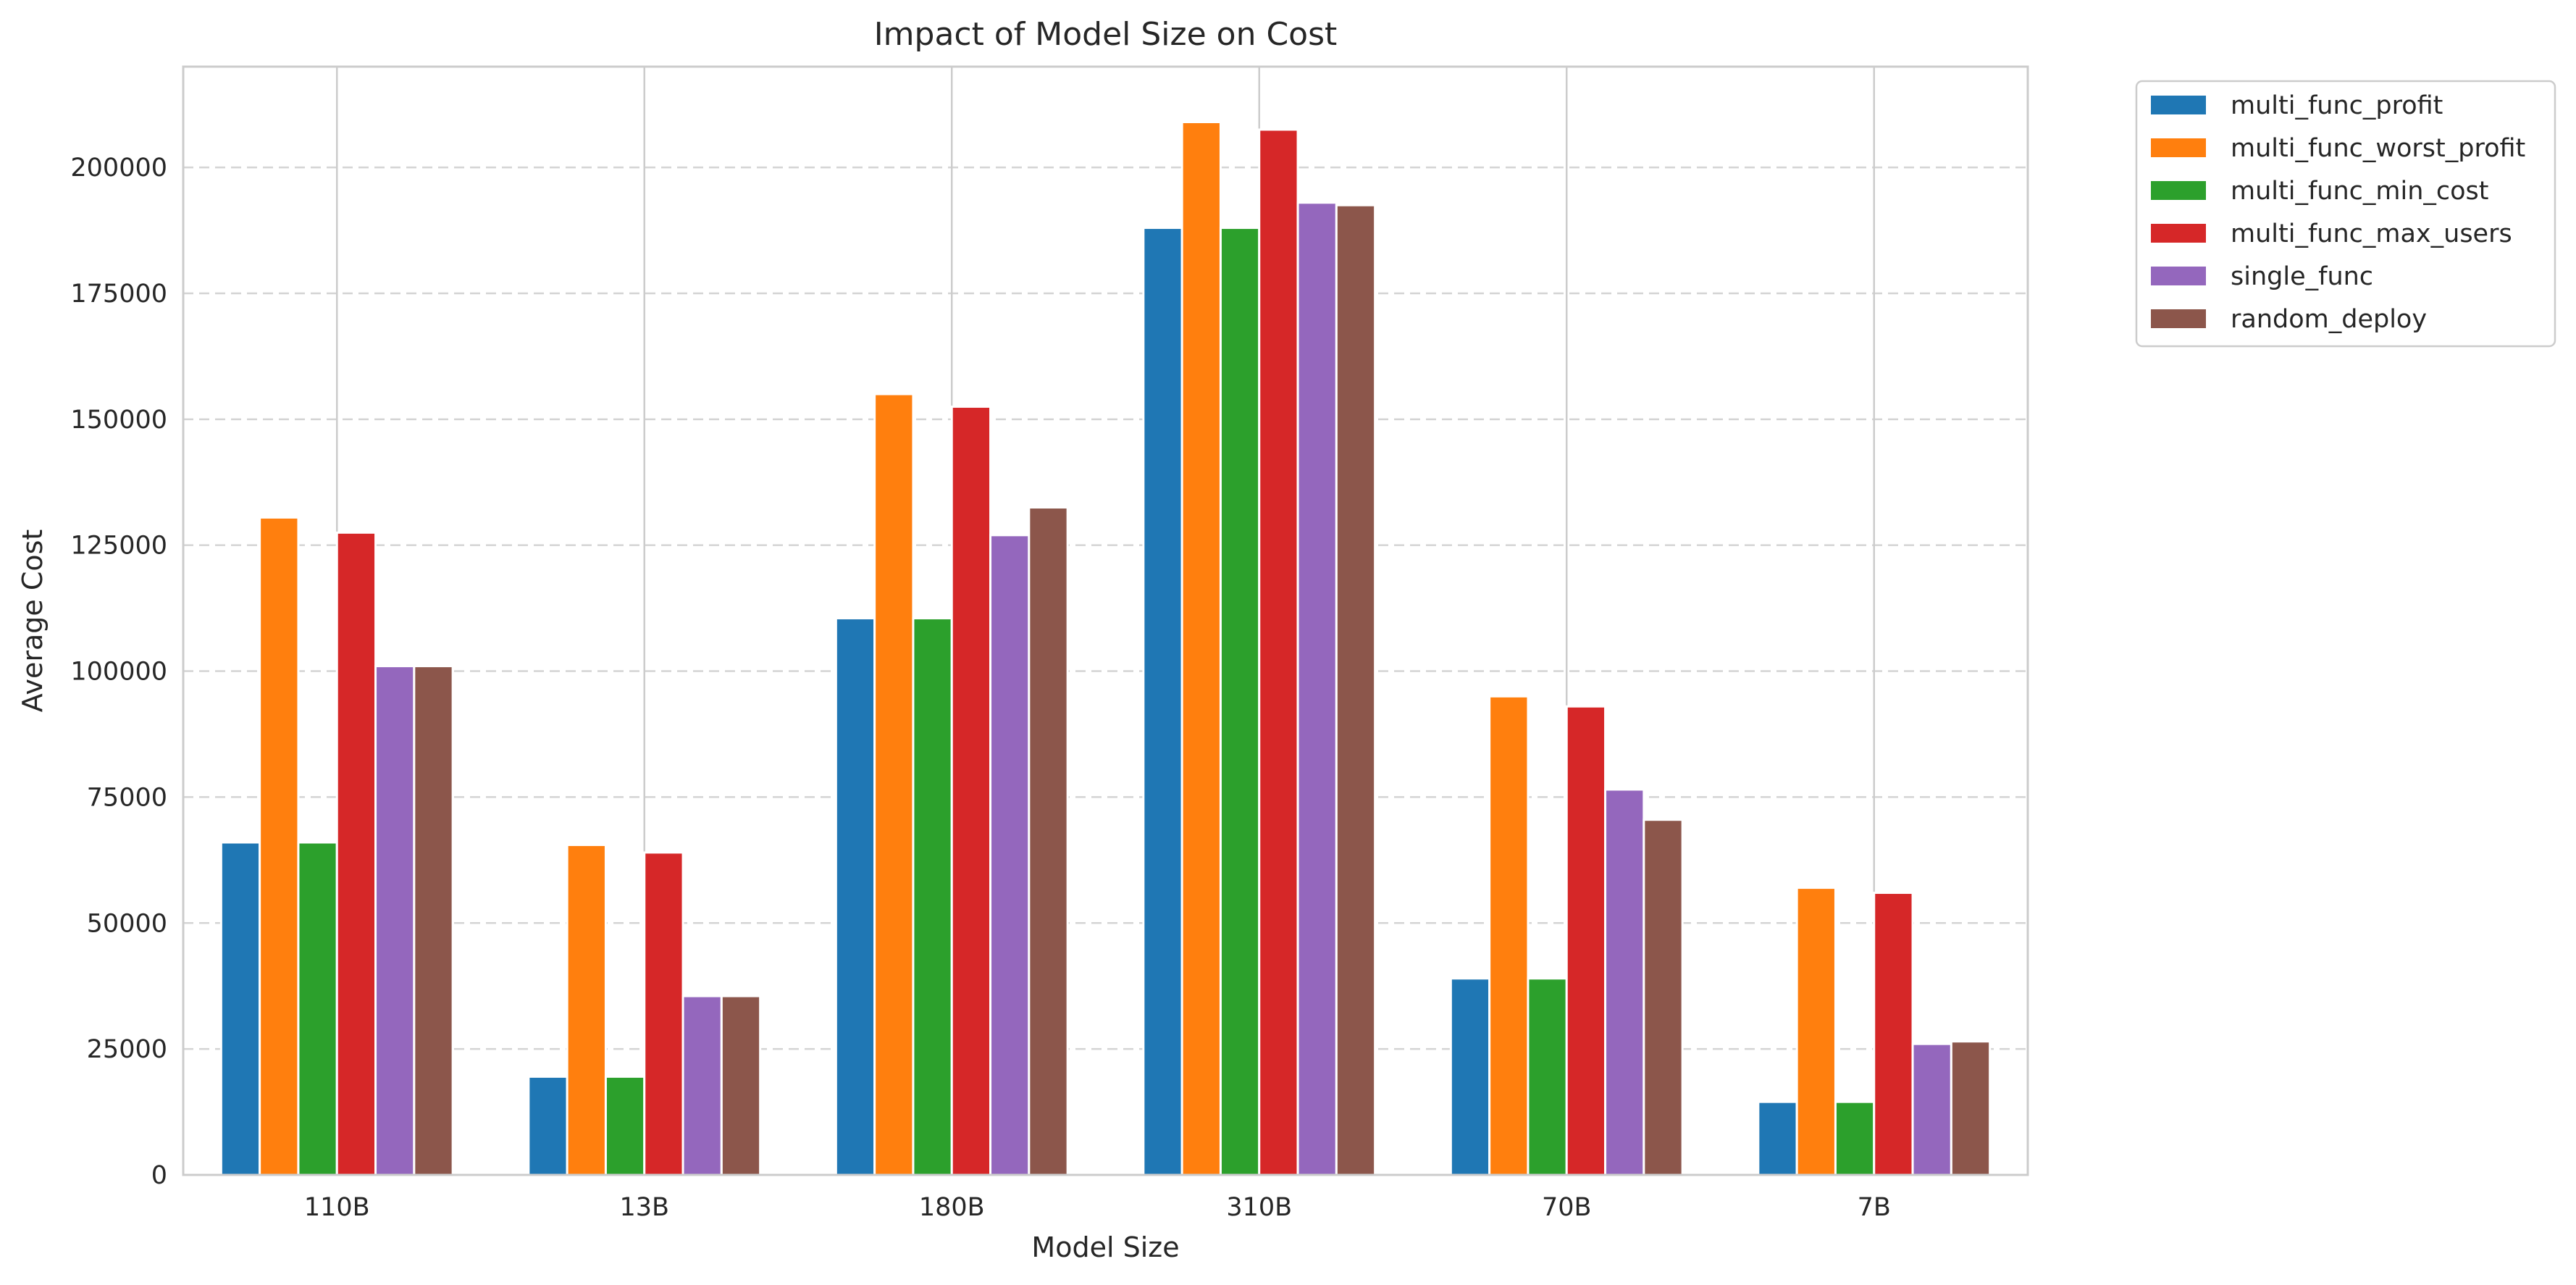 The width and height of the screenshot is (2576, 1285). I want to click on x-tick-label: 180B, so click(952, 1207).